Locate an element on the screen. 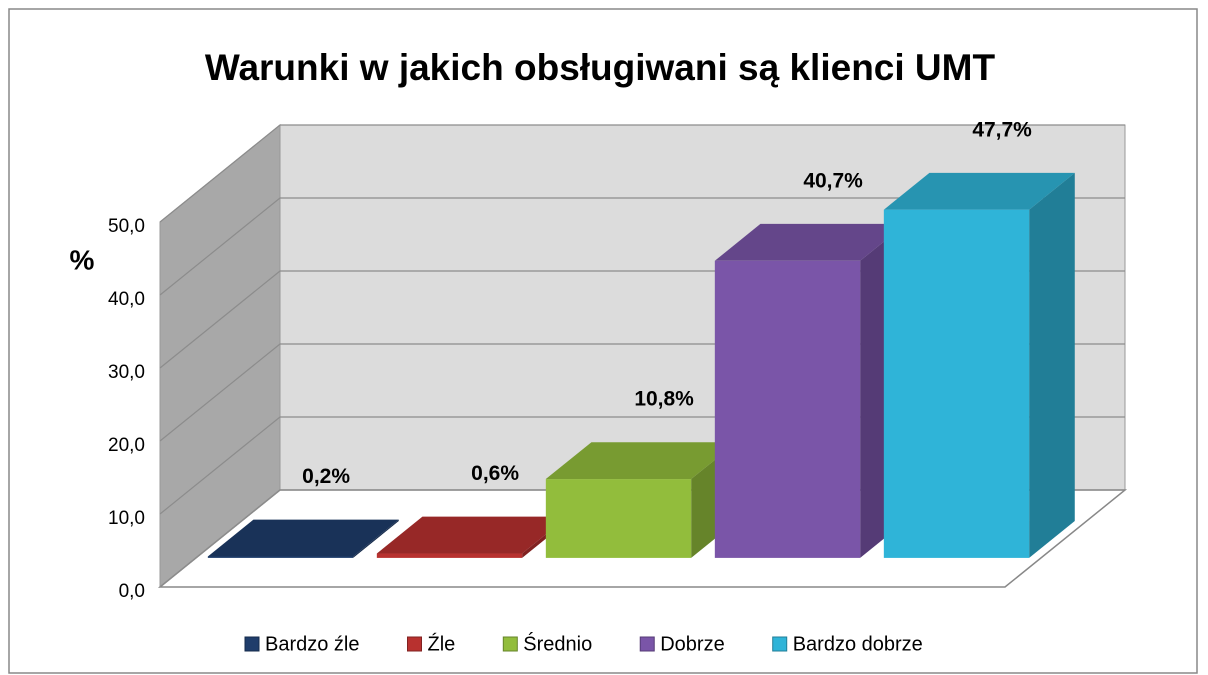 The height and width of the screenshot is (675, 1208). legend-label: Średnio is located at coordinates (557, 643).